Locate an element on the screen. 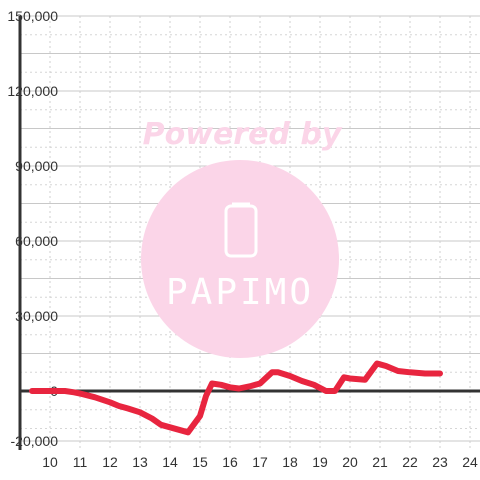 The image size is (480, 480). watermark-brand-text: PAPIMO is located at coordinates (240, 292).